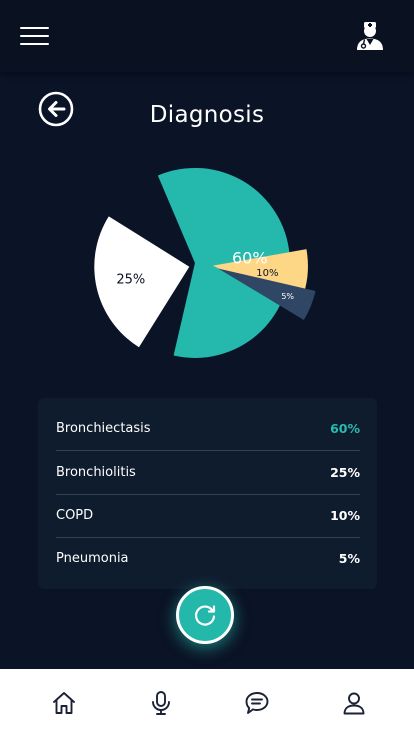 This screenshot has width=414, height=736. I want to click on pie-slice-bronchiectasis, so click(223, 262).